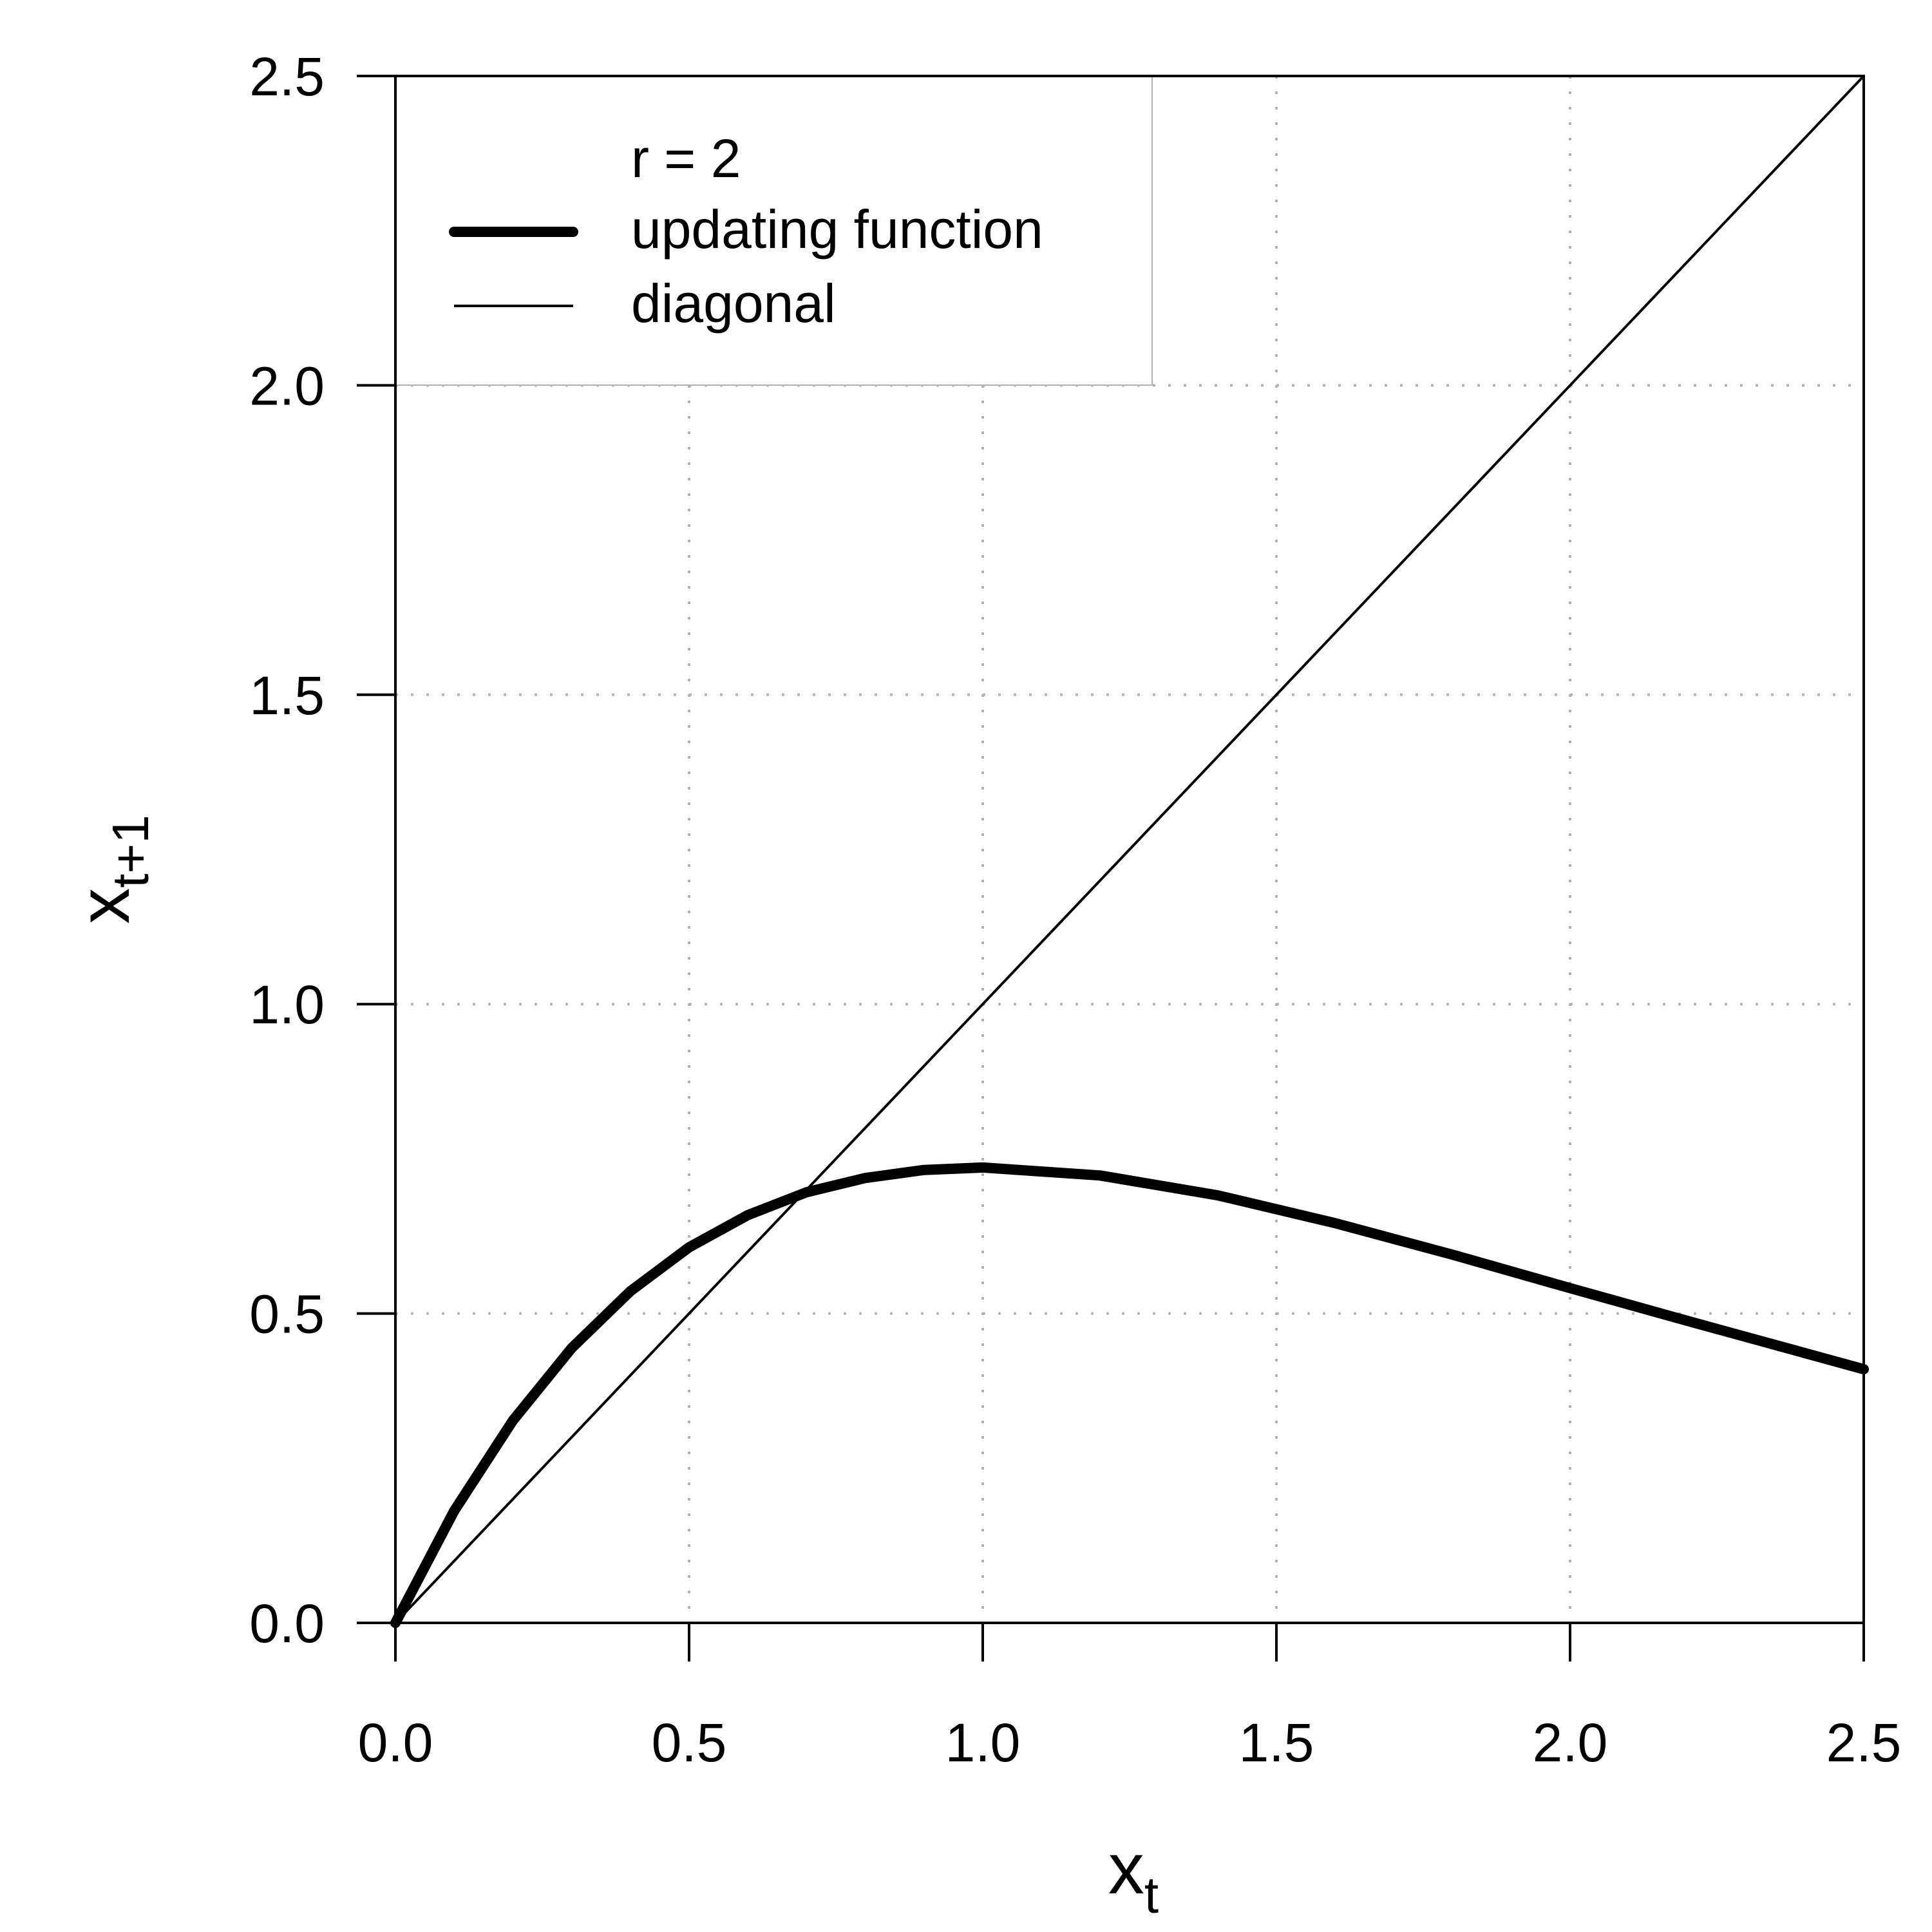  Describe the element at coordinates (287, 1005) in the screenshot. I see `y-tick-label-2: 1.0` at that location.